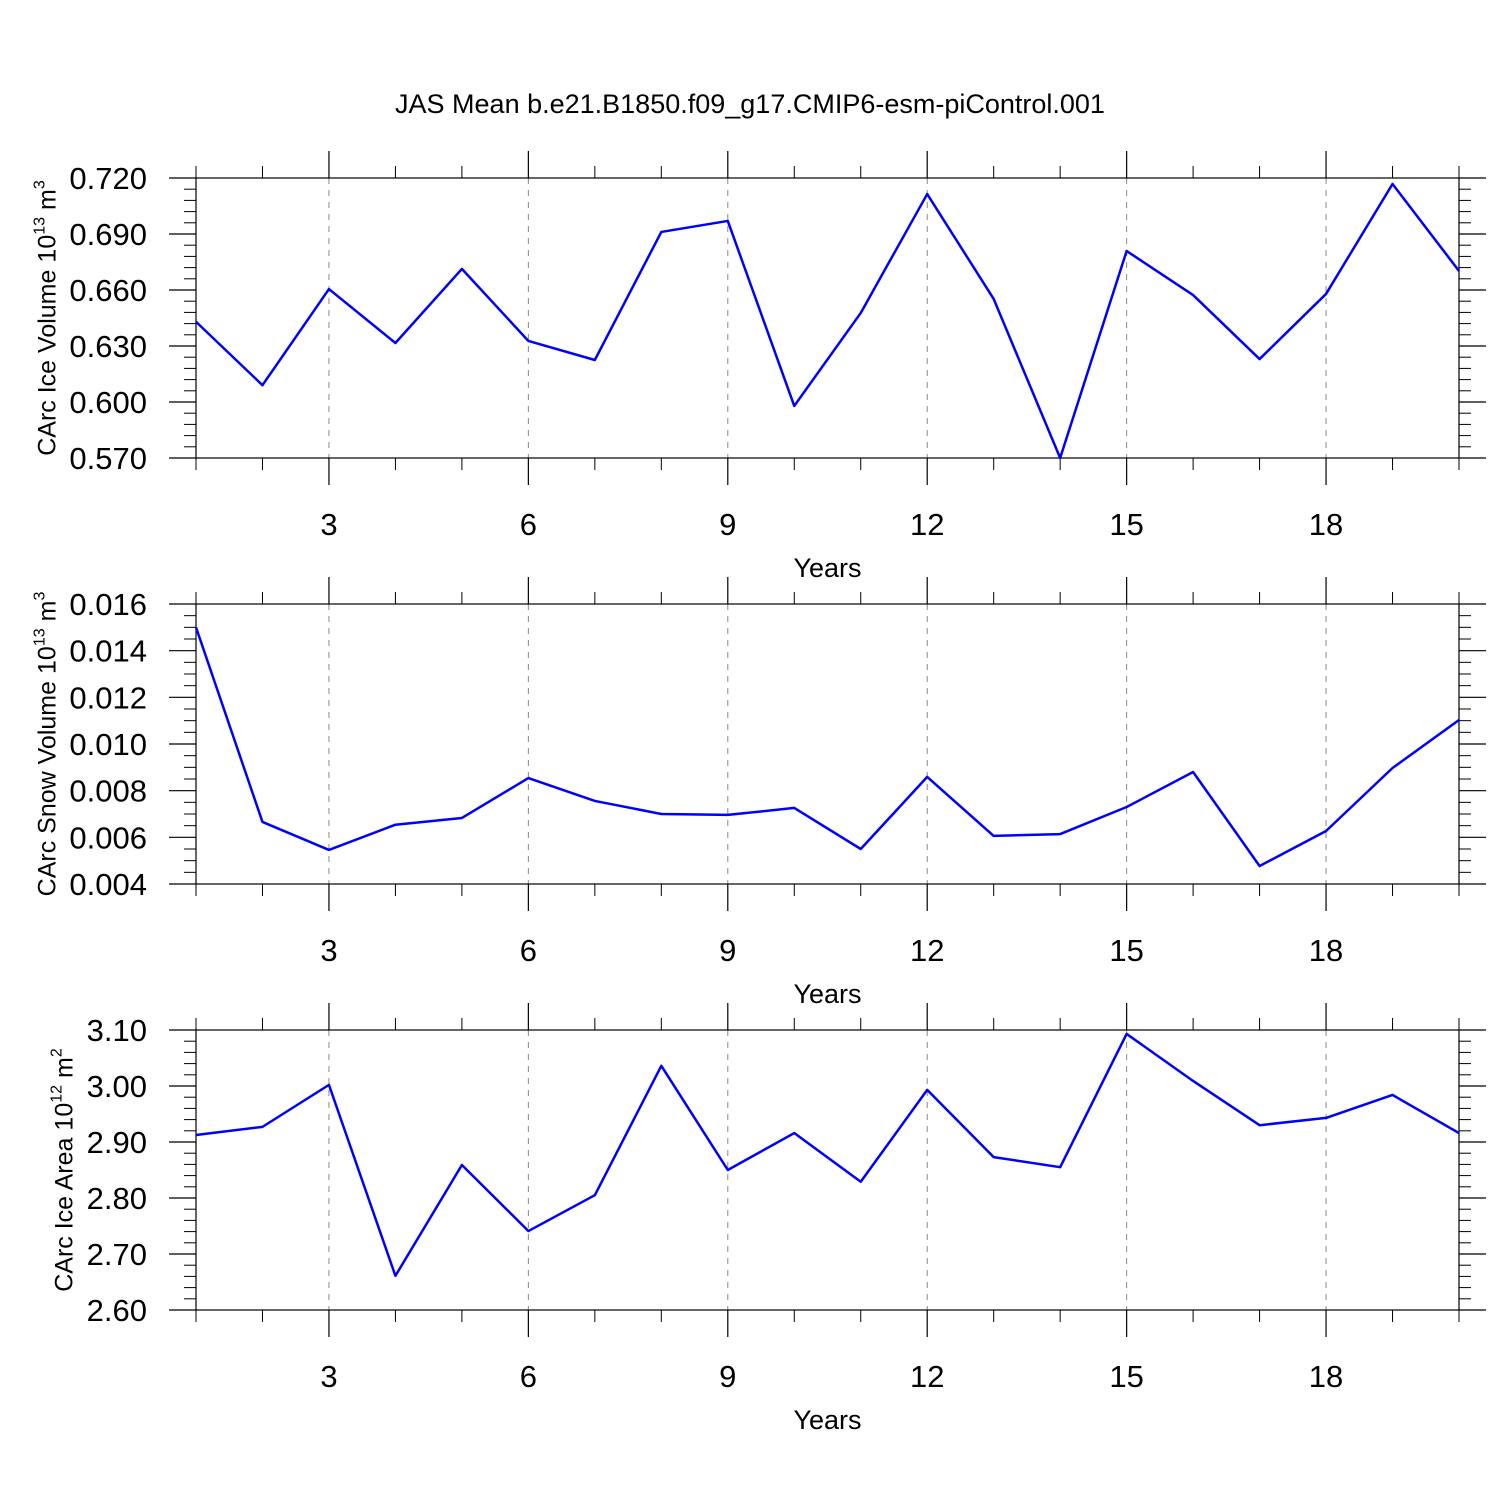  I want to click on y-label-name: CArc Snow Volume, so click(47, 788).